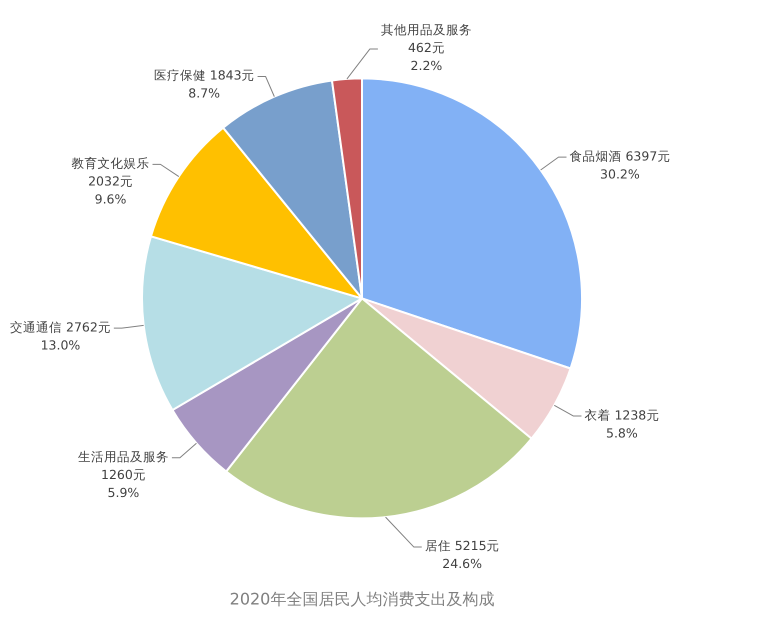 The image size is (760, 634). I want to click on slice-label: 交通通信 2762元 13.0%, so click(60, 335).